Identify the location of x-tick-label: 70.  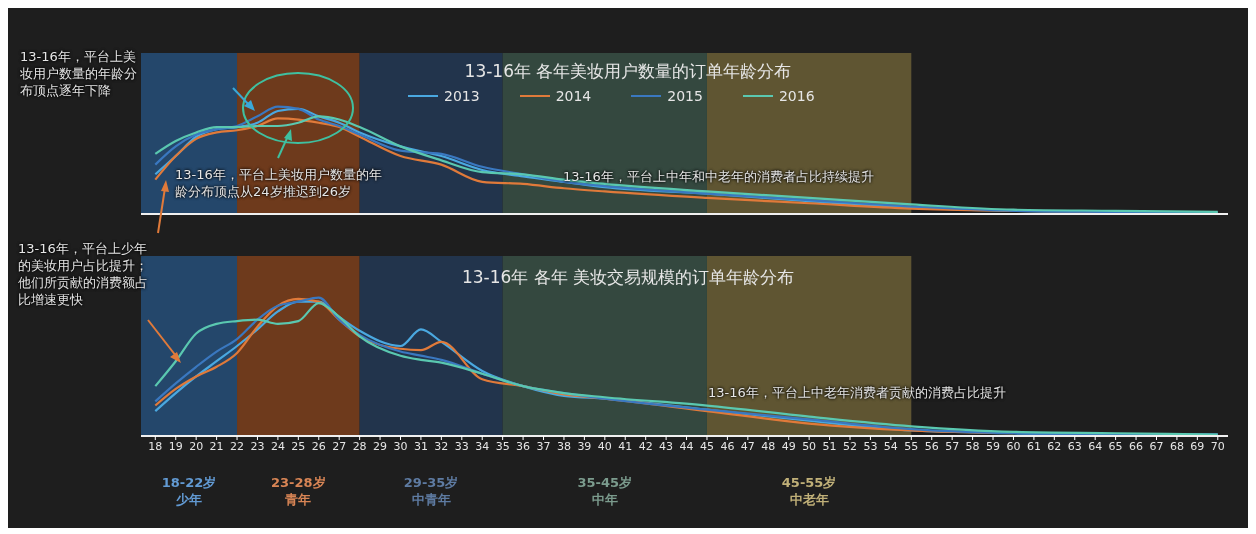
(1217, 446).